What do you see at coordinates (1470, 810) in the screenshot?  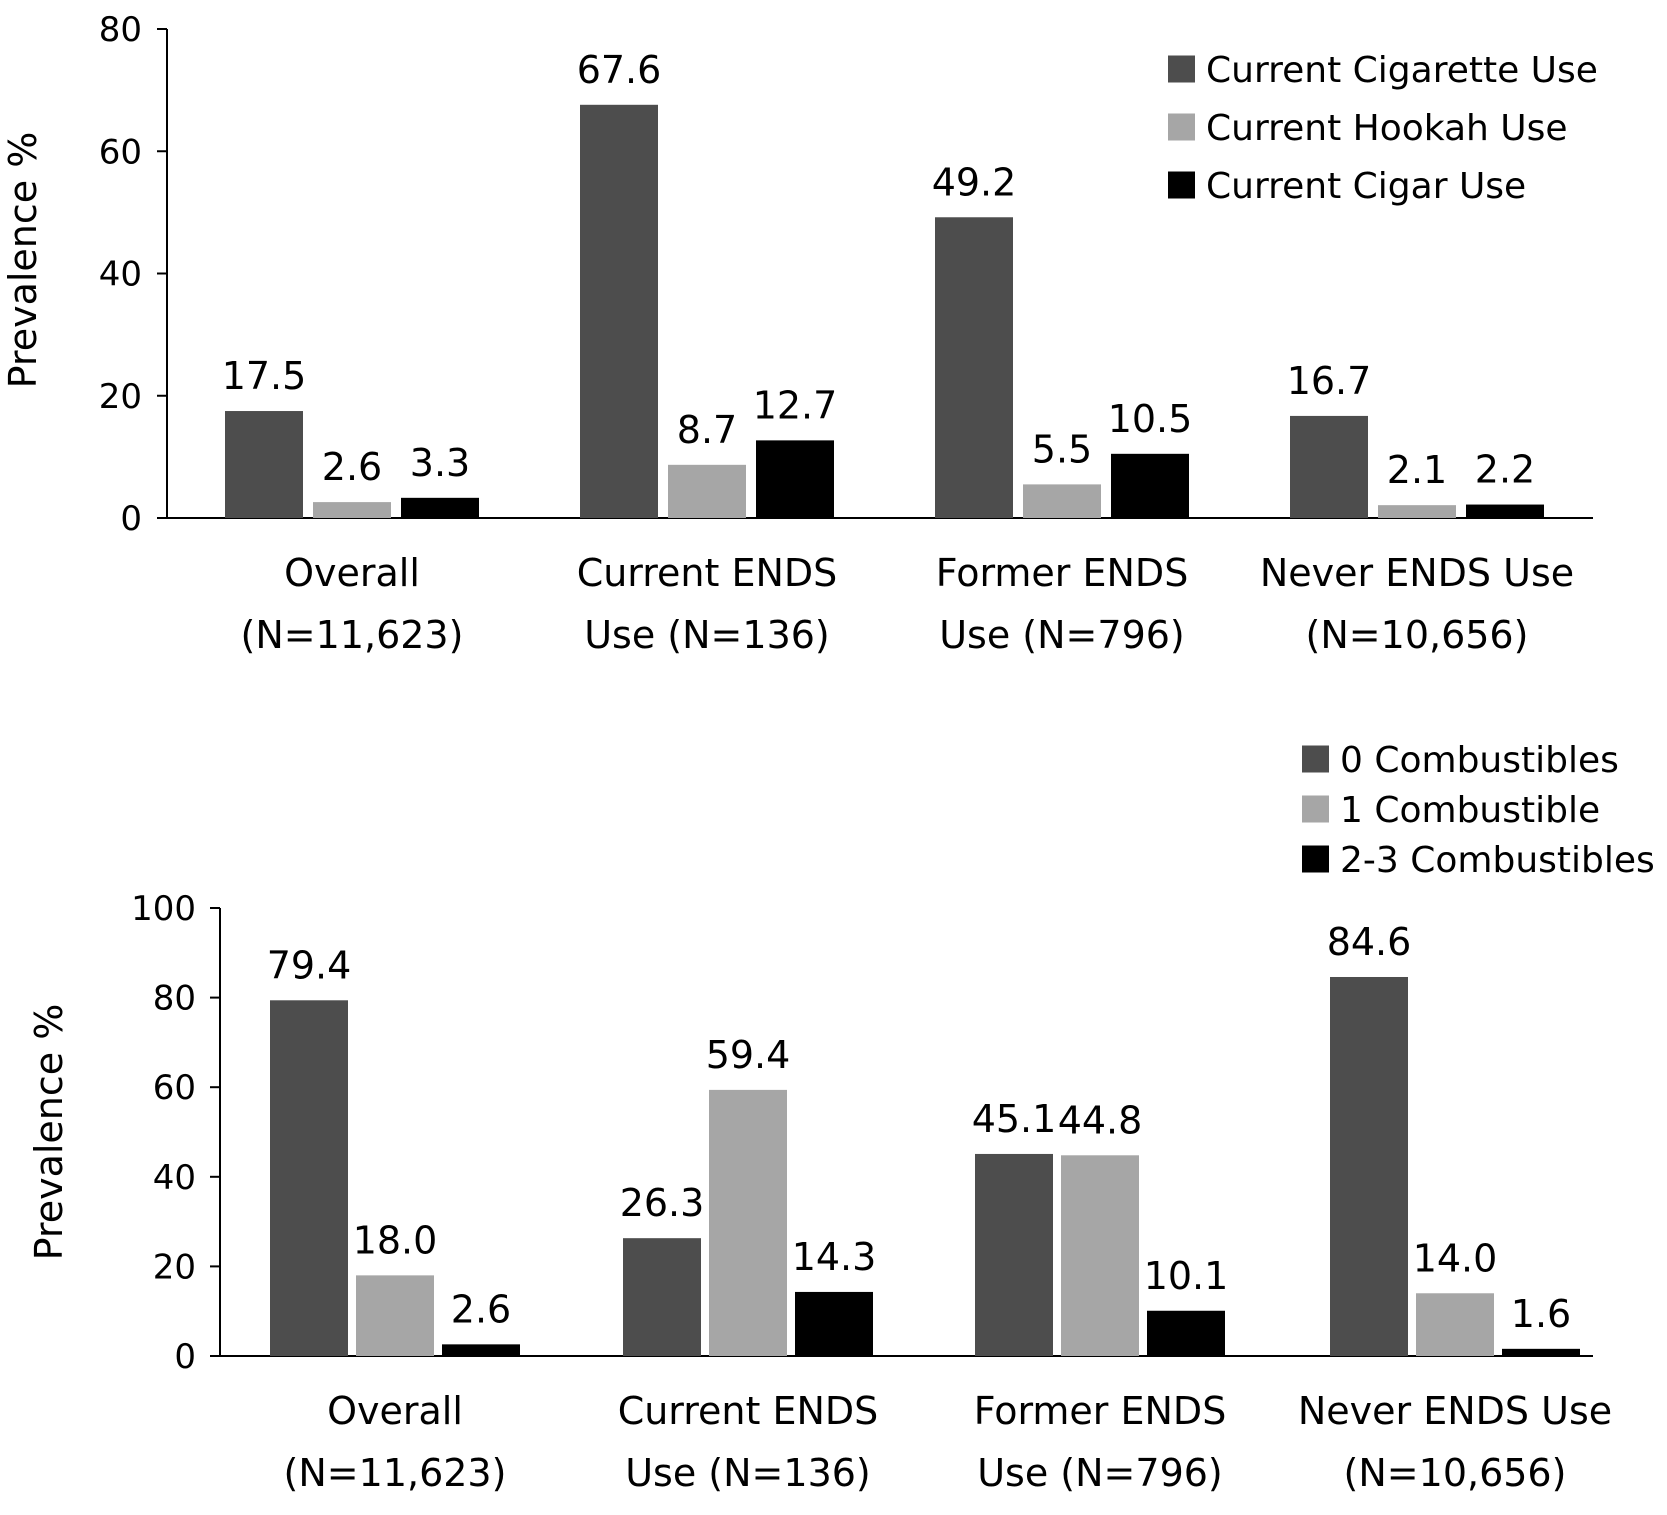 I see `legend-entry: 1 Combustible` at bounding box center [1470, 810].